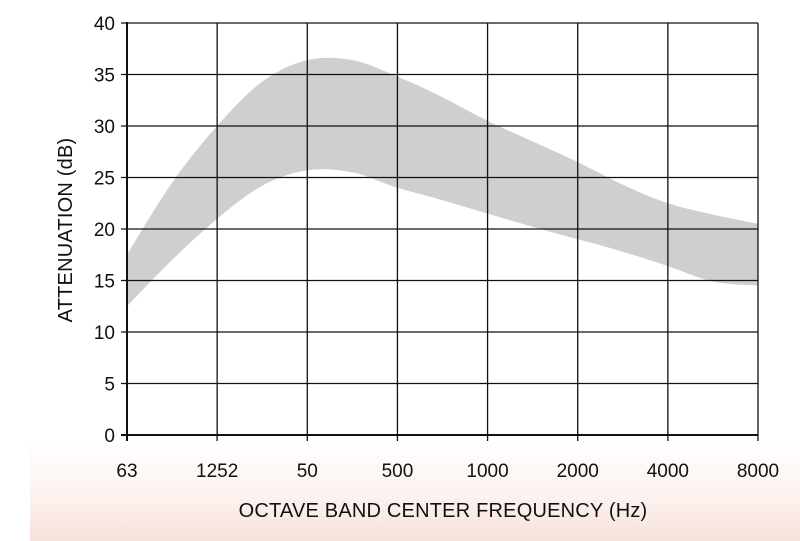 The image size is (800, 541). Describe the element at coordinates (487, 471) in the screenshot. I see `x-tick-label: 1000` at that location.